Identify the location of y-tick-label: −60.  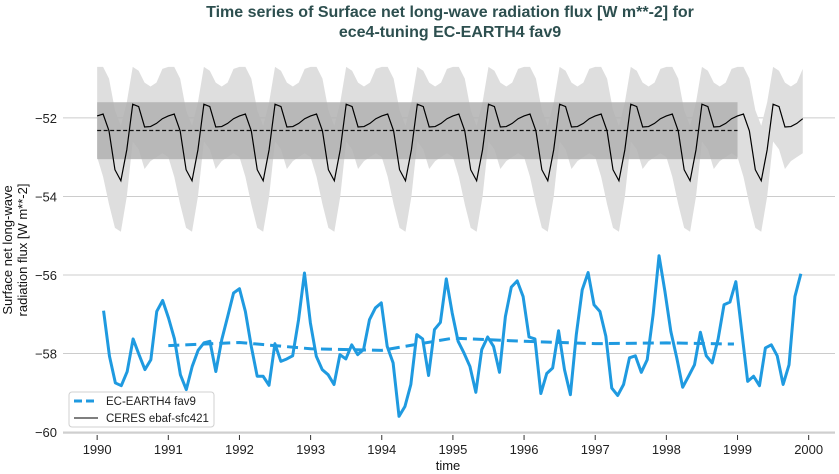
(46, 432).